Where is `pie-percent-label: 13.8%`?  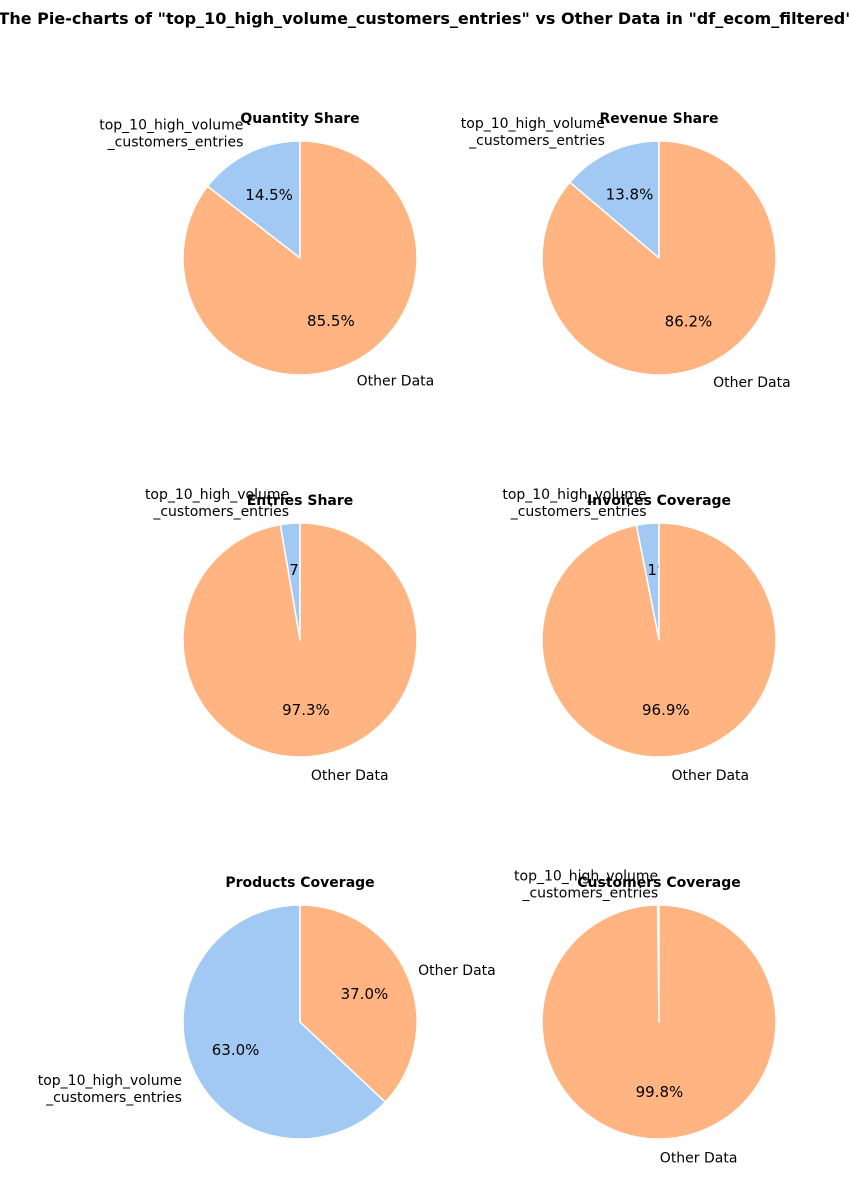
pie-percent-label: 13.8% is located at coordinates (630, 194).